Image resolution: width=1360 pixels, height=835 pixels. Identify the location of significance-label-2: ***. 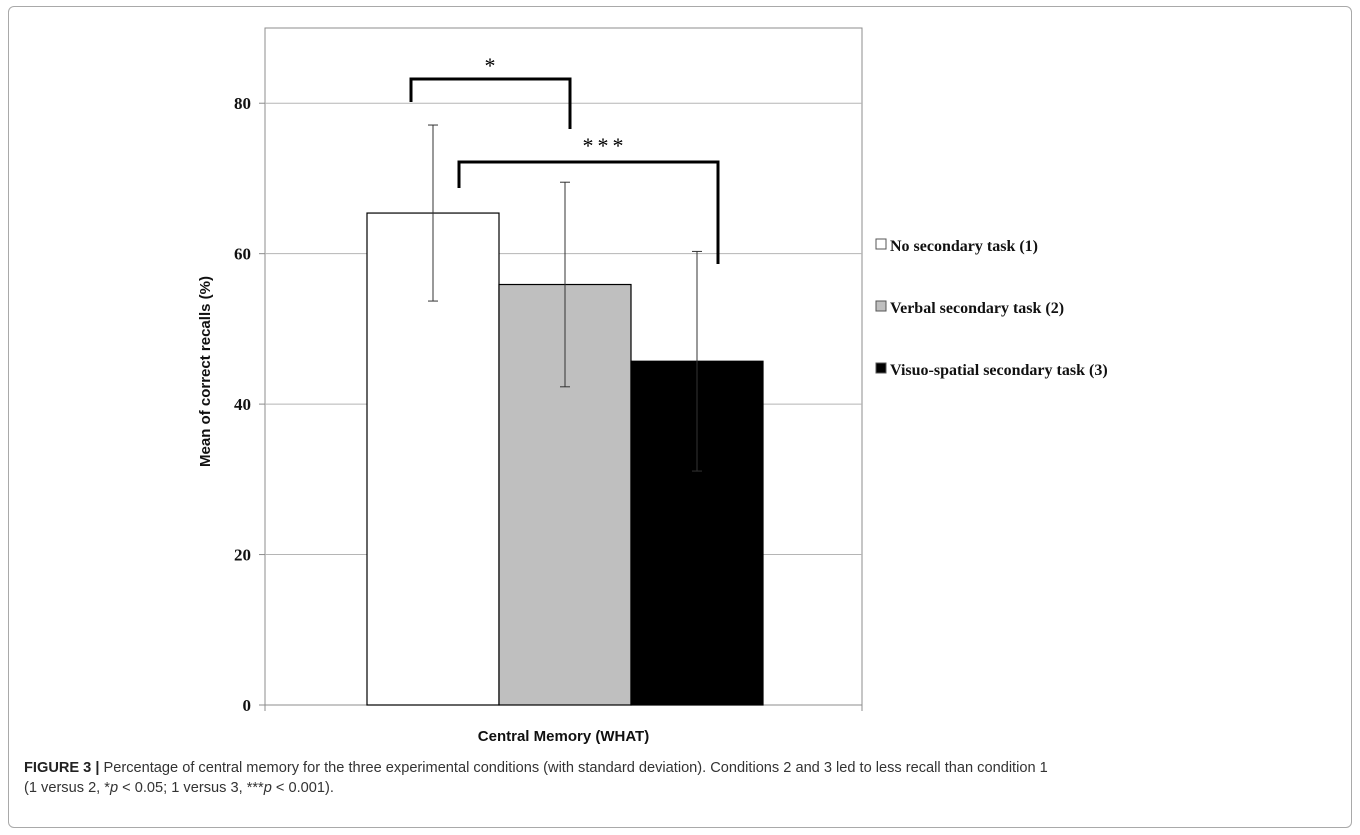
(605, 145).